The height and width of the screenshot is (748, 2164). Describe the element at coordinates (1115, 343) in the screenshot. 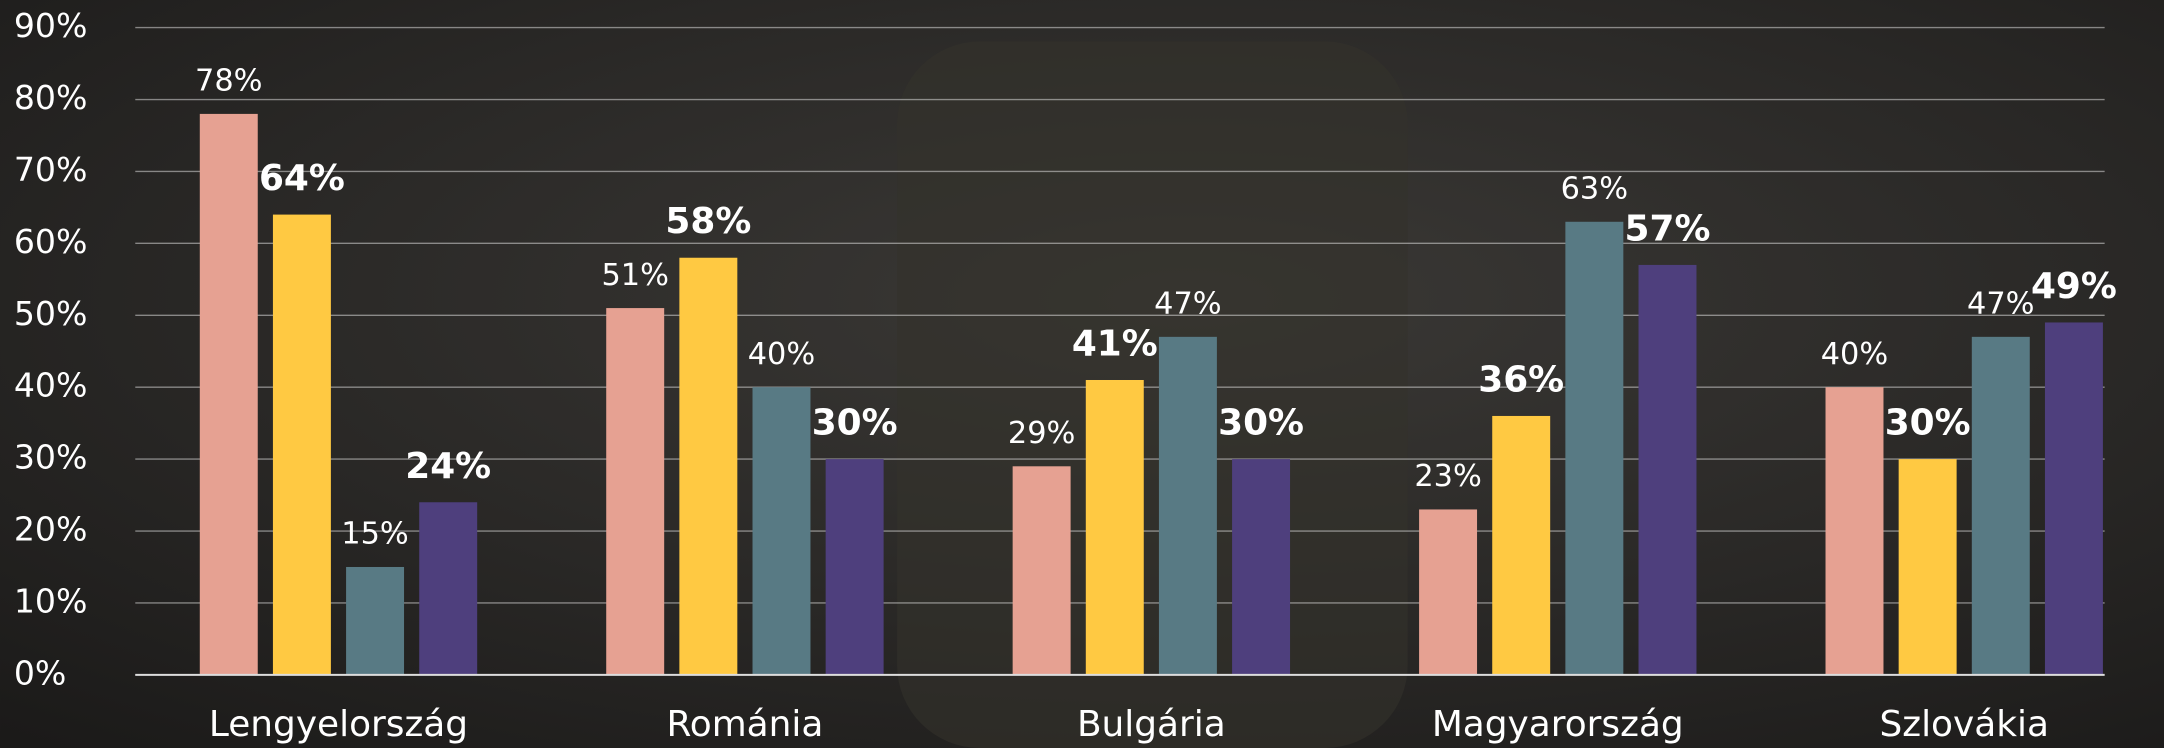

I see `data-label: 41%` at that location.